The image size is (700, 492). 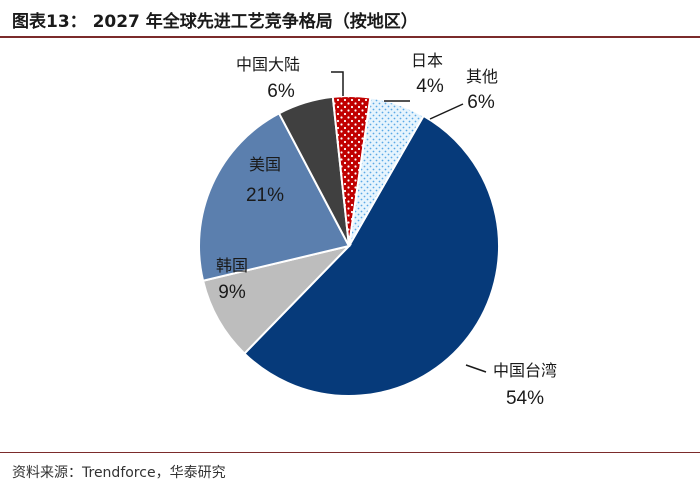 What do you see at coordinates (265, 164) in the screenshot?
I see `slice-label-us: 美国` at bounding box center [265, 164].